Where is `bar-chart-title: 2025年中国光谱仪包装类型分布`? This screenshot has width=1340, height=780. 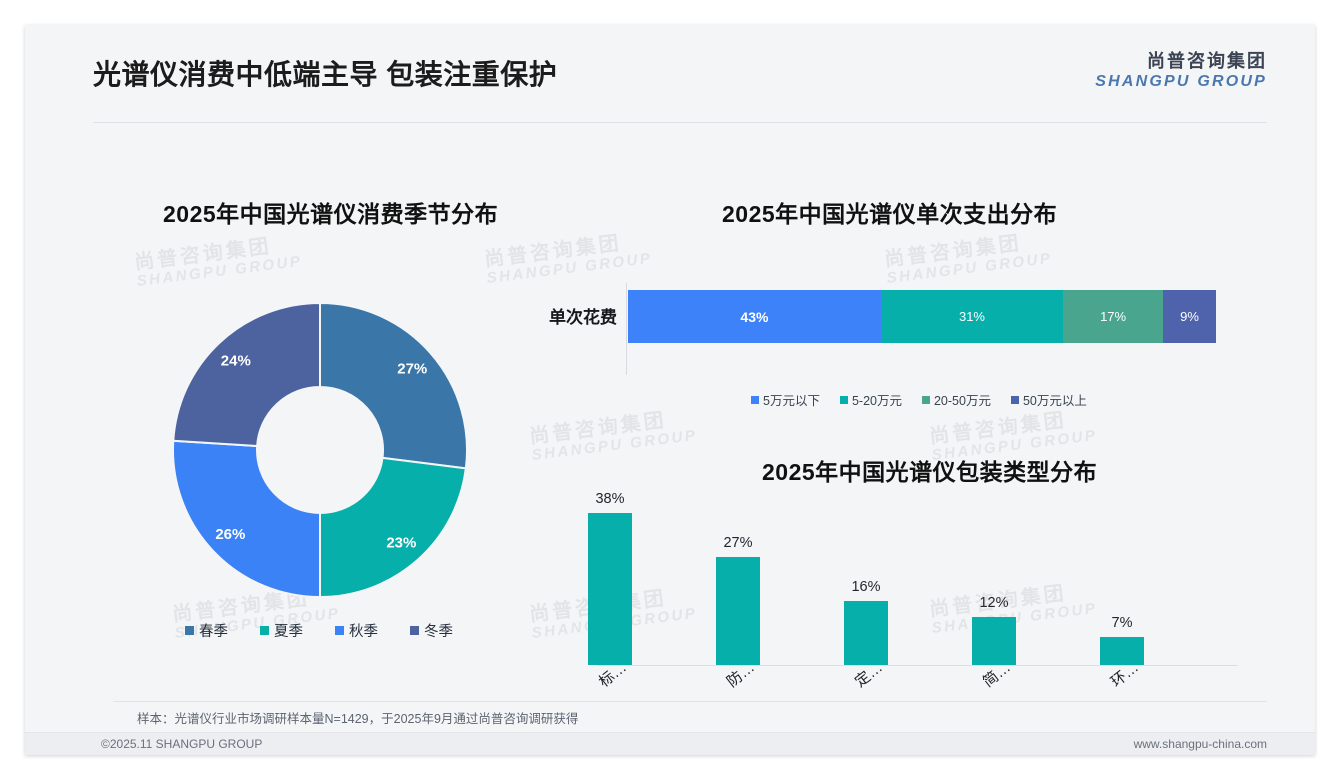
bar-chart-title: 2025年中国光谱仪包装类型分布 is located at coordinates (930, 472).